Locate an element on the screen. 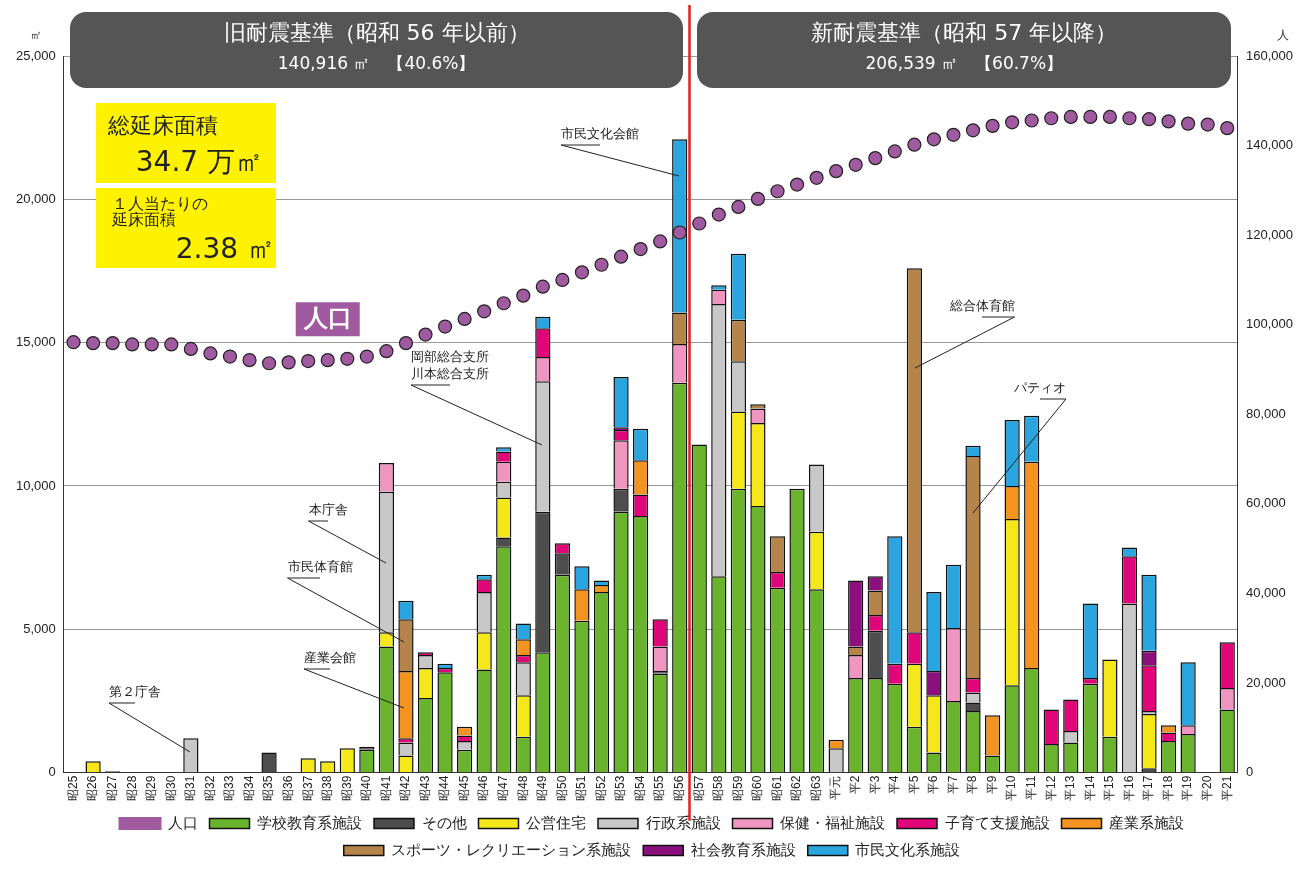  x-tick-label: 平15 is located at coordinates (1109, 788).